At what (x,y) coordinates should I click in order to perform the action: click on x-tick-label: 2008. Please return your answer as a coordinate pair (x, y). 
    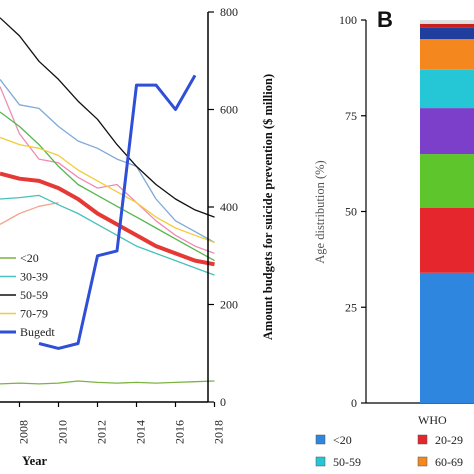
    Looking at the image, I should click on (24, 432).